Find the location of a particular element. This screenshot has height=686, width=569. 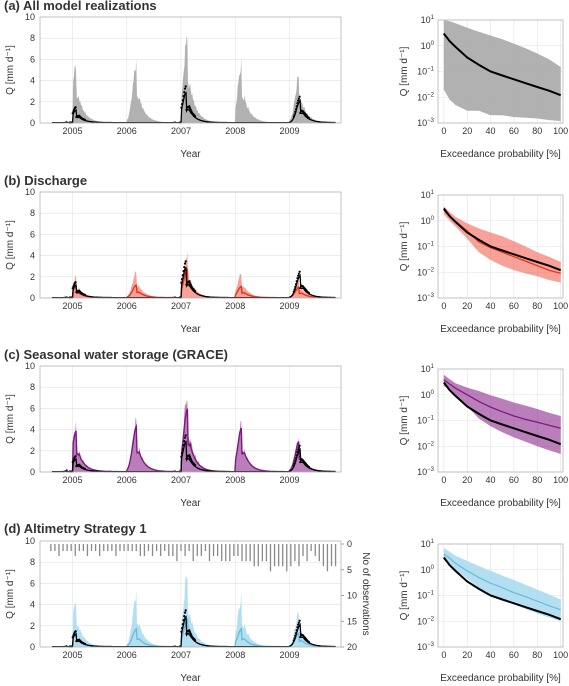

panel-d-title: (d) Altimetry Strategy 1 is located at coordinates (75, 528).